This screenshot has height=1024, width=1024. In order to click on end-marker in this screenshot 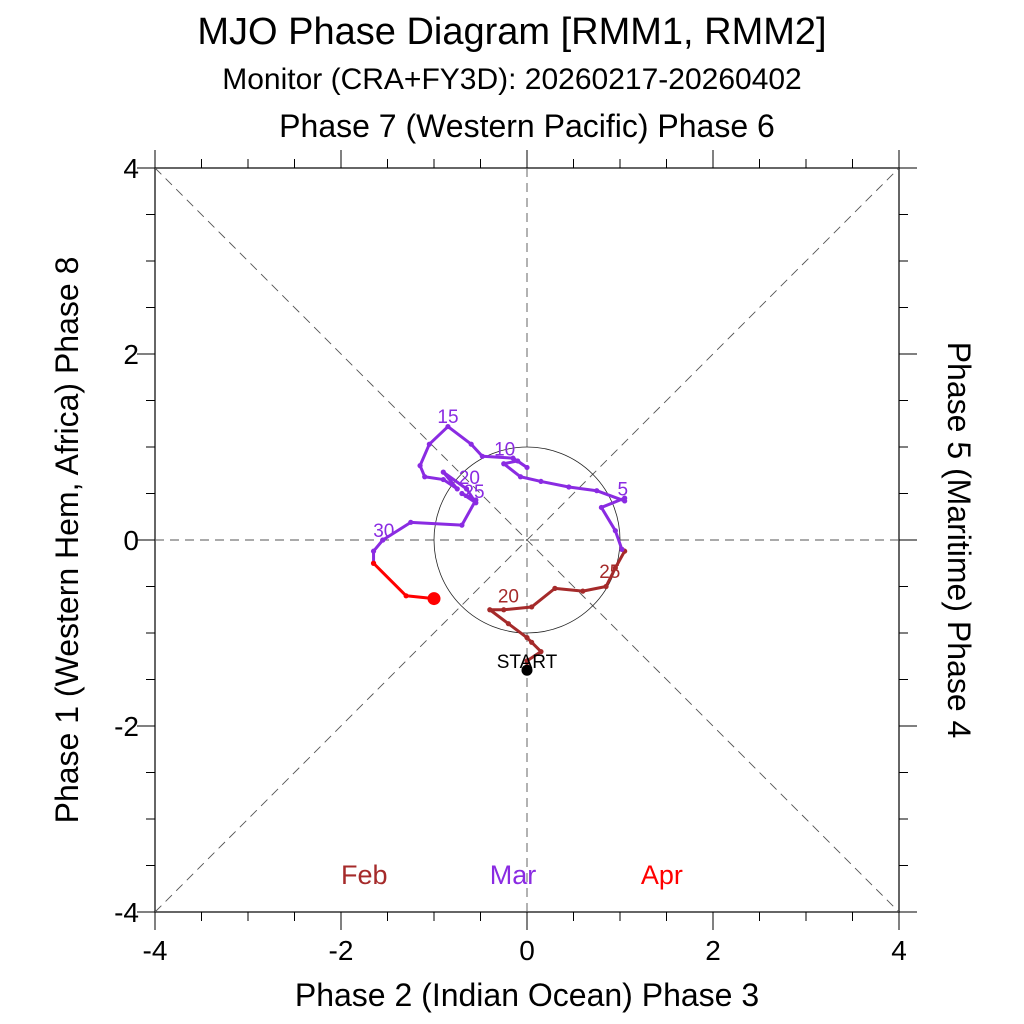, I will do `click(434, 599)`.